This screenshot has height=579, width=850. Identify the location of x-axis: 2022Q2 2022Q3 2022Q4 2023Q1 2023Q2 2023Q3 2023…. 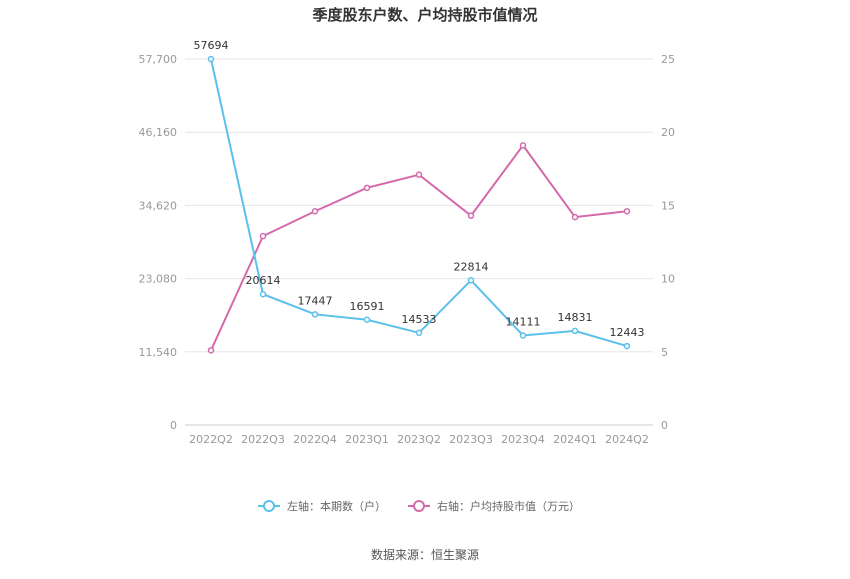
(419, 439).